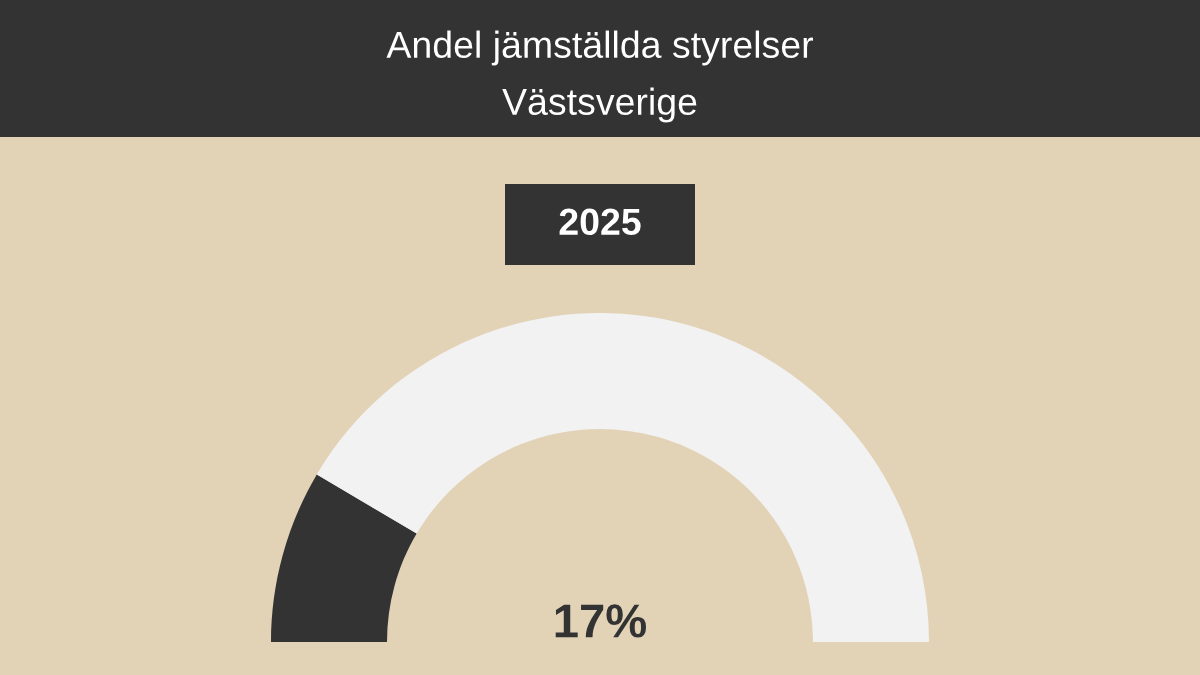  Describe the element at coordinates (599, 105) in the screenshot. I see `chart-subtitle: Västsverige` at that location.